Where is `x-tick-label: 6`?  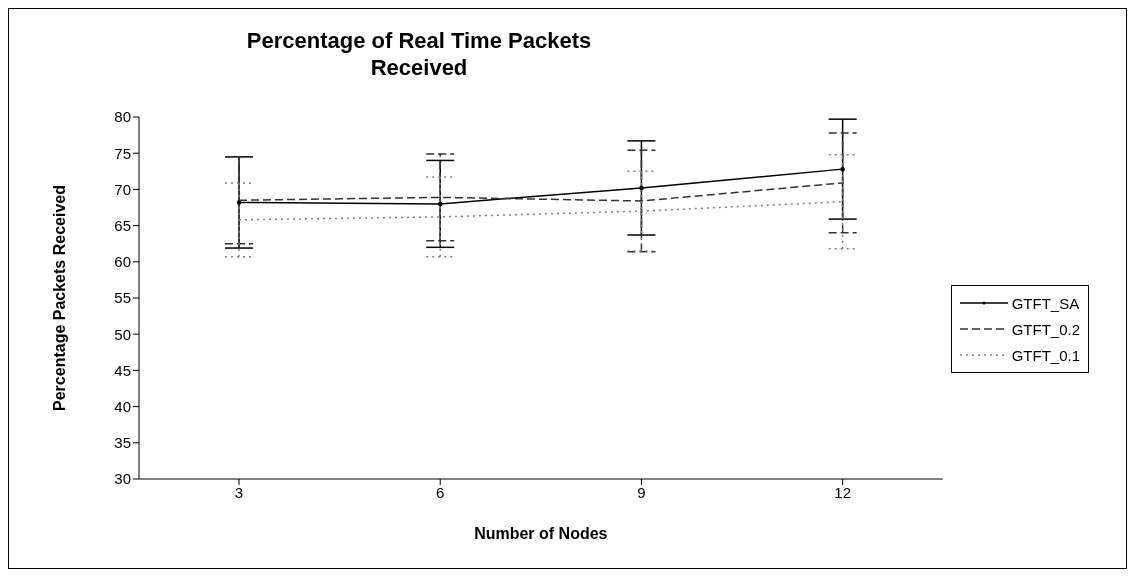 x-tick-label: 6 is located at coordinates (440, 492).